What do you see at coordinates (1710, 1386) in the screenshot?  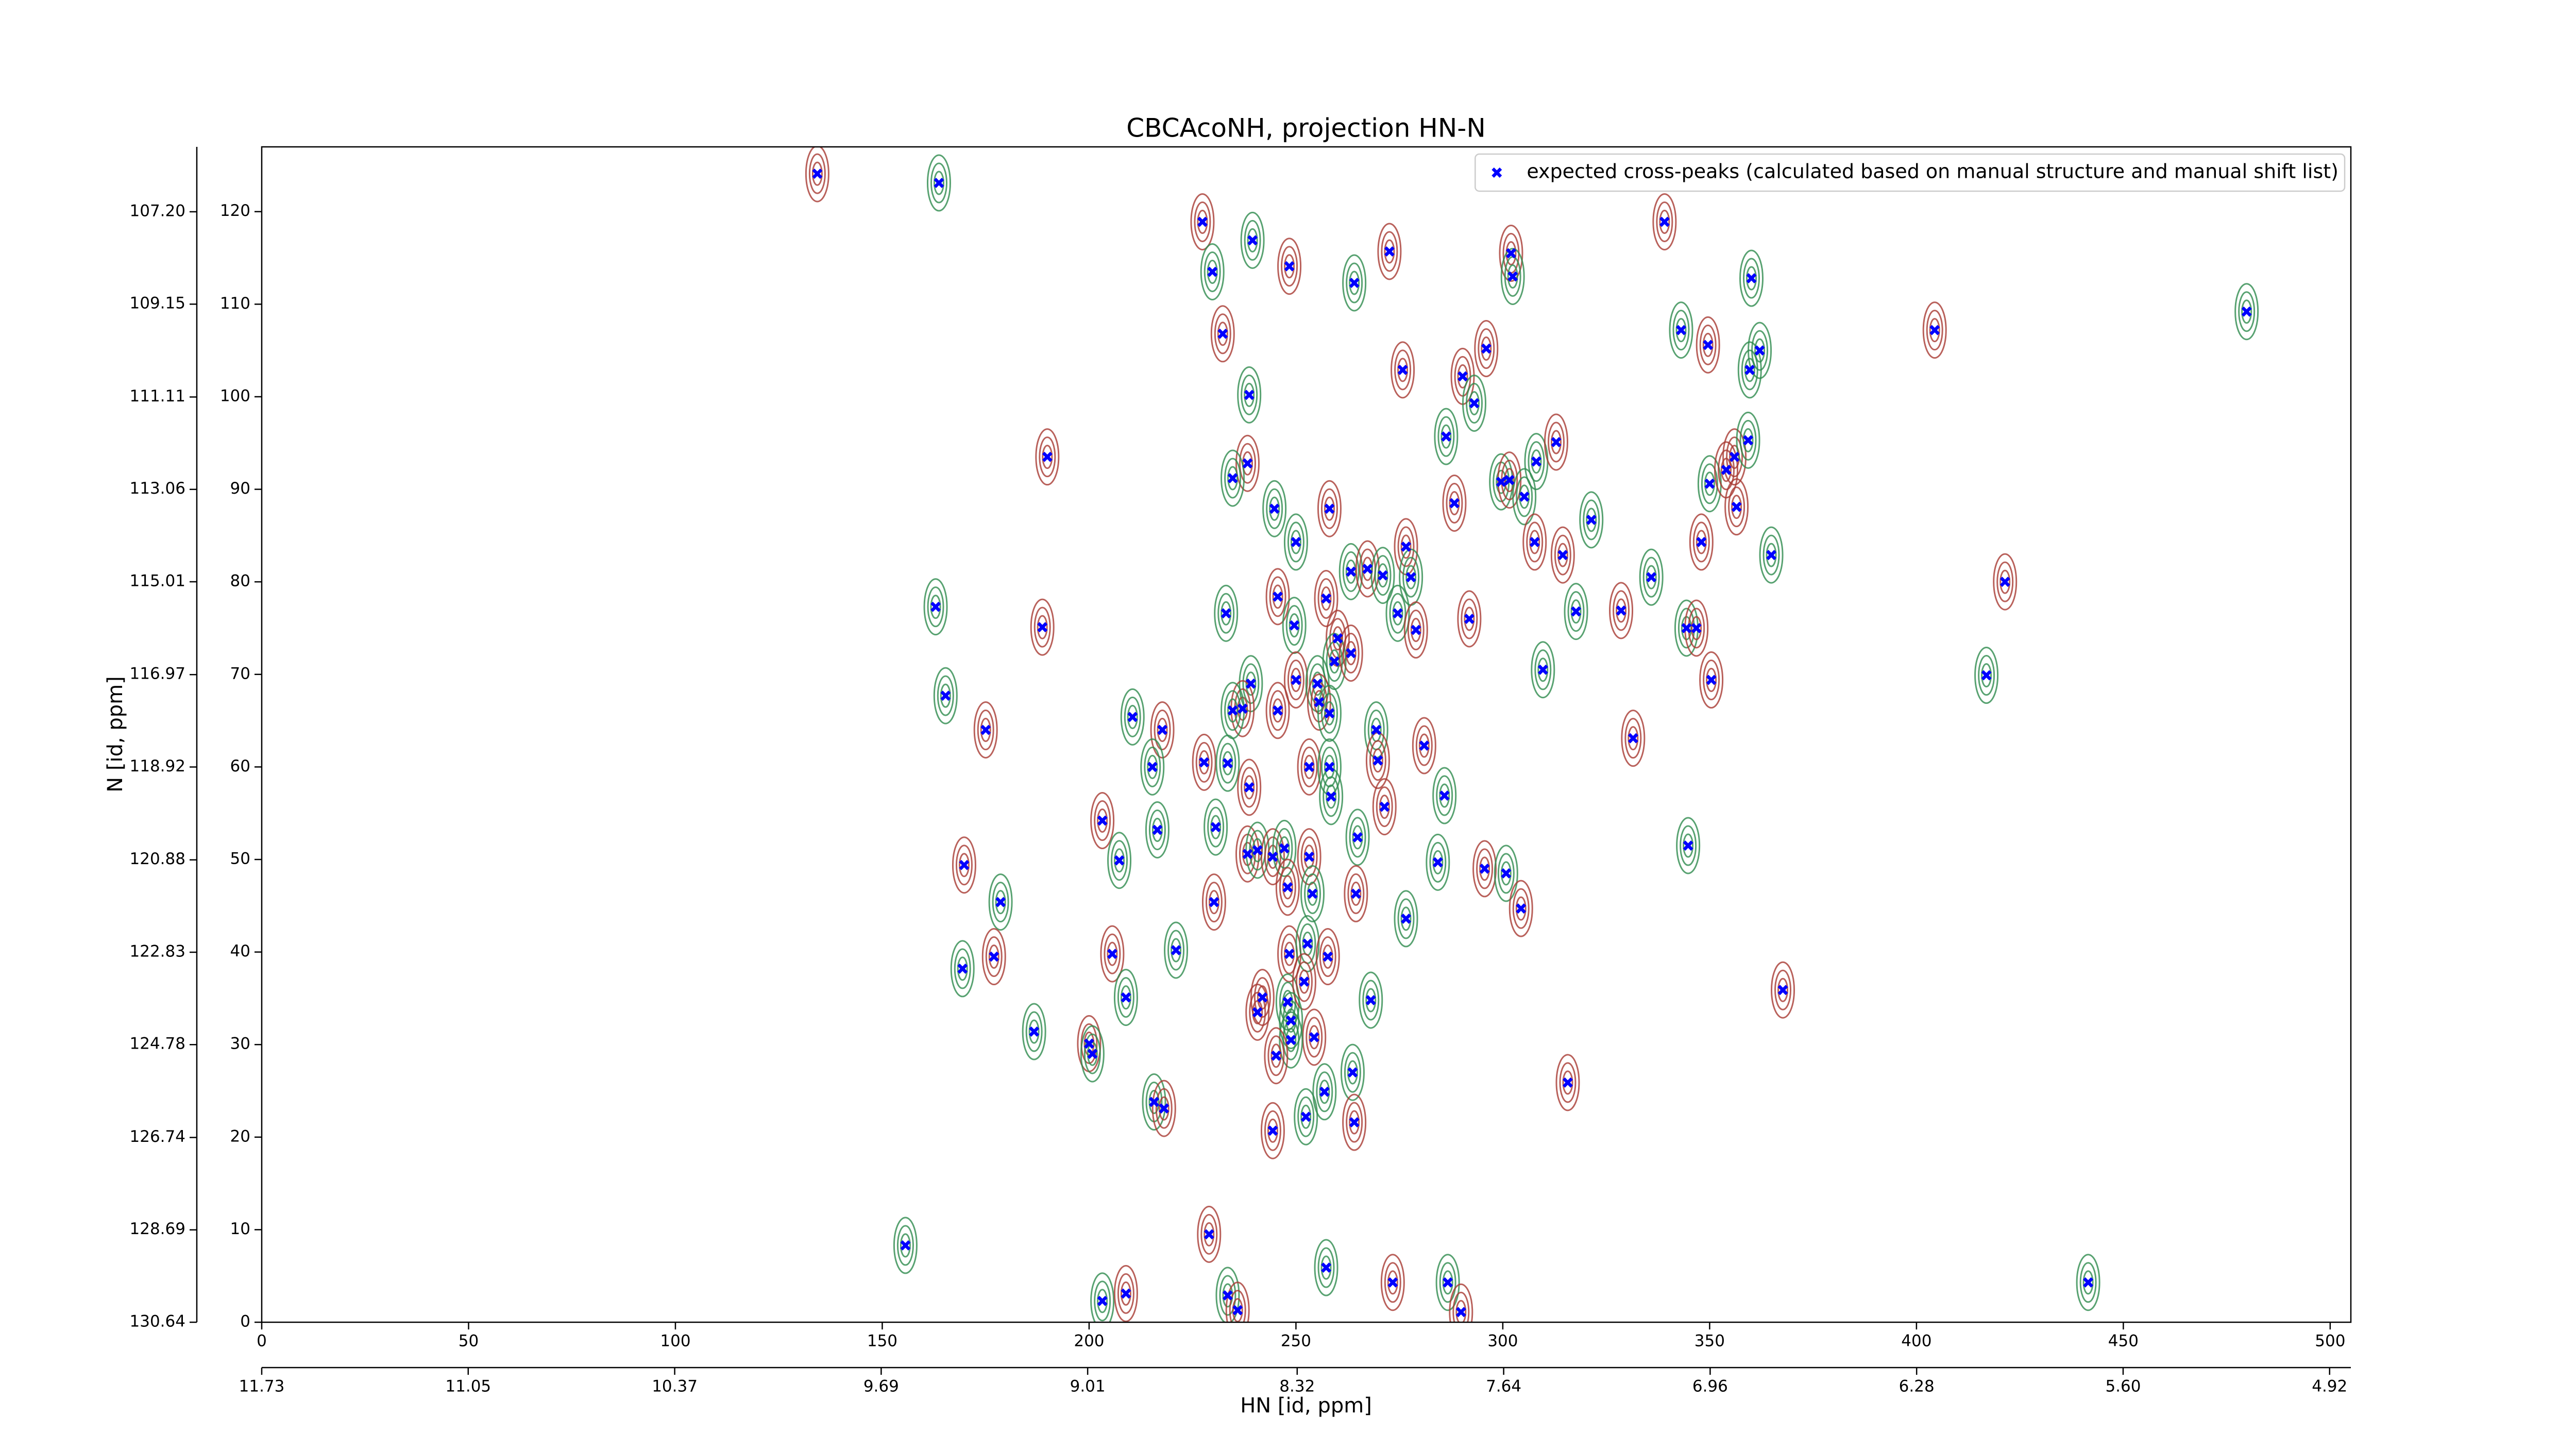 I see `x2-tick-label: 6.96` at bounding box center [1710, 1386].